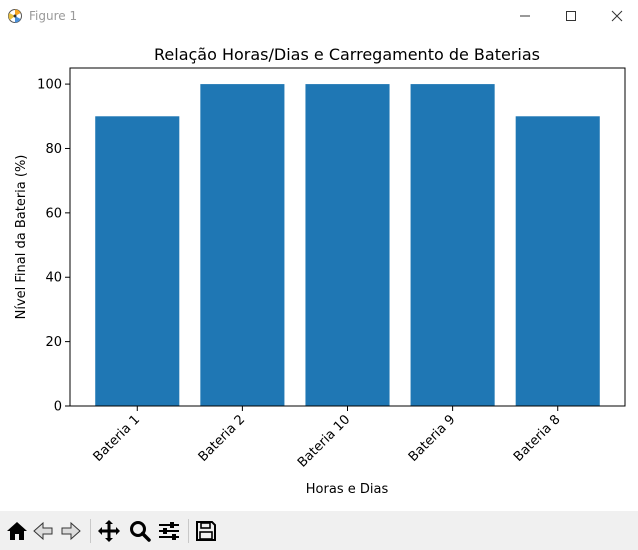  I want to click on save-button, so click(206, 531).